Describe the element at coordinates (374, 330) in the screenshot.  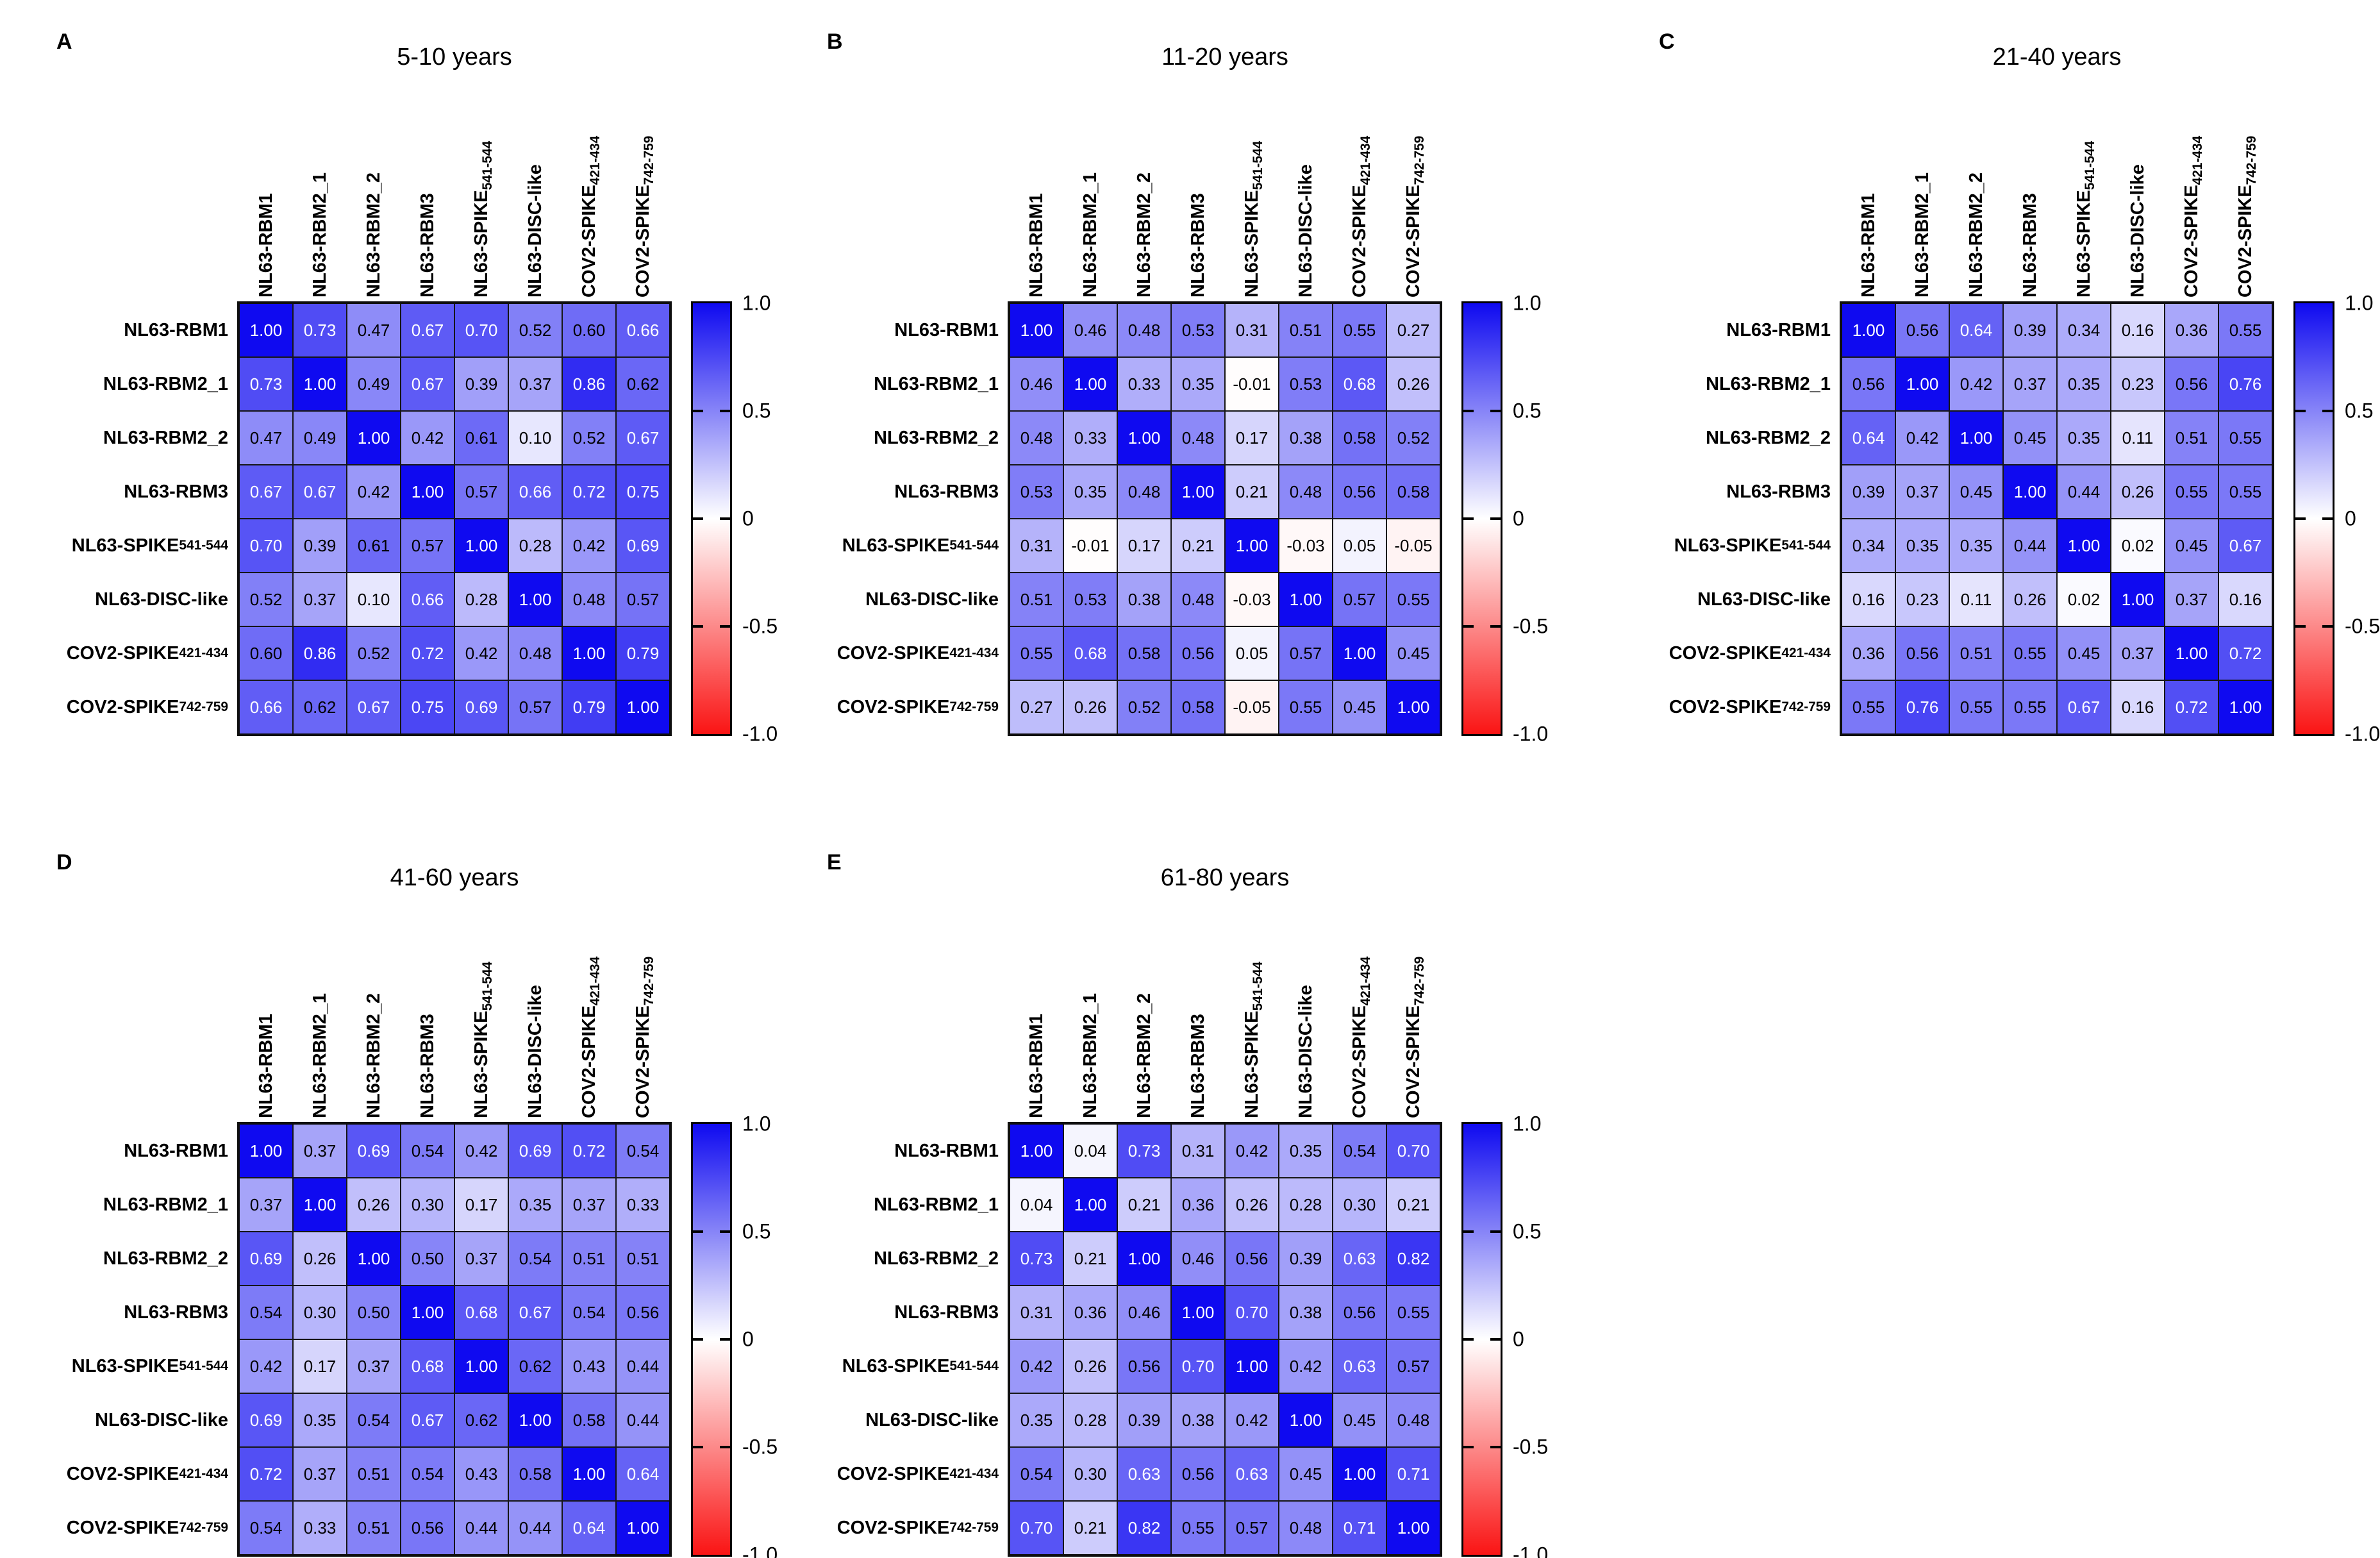
I see `heatmap-cell: 0.47` at that location.